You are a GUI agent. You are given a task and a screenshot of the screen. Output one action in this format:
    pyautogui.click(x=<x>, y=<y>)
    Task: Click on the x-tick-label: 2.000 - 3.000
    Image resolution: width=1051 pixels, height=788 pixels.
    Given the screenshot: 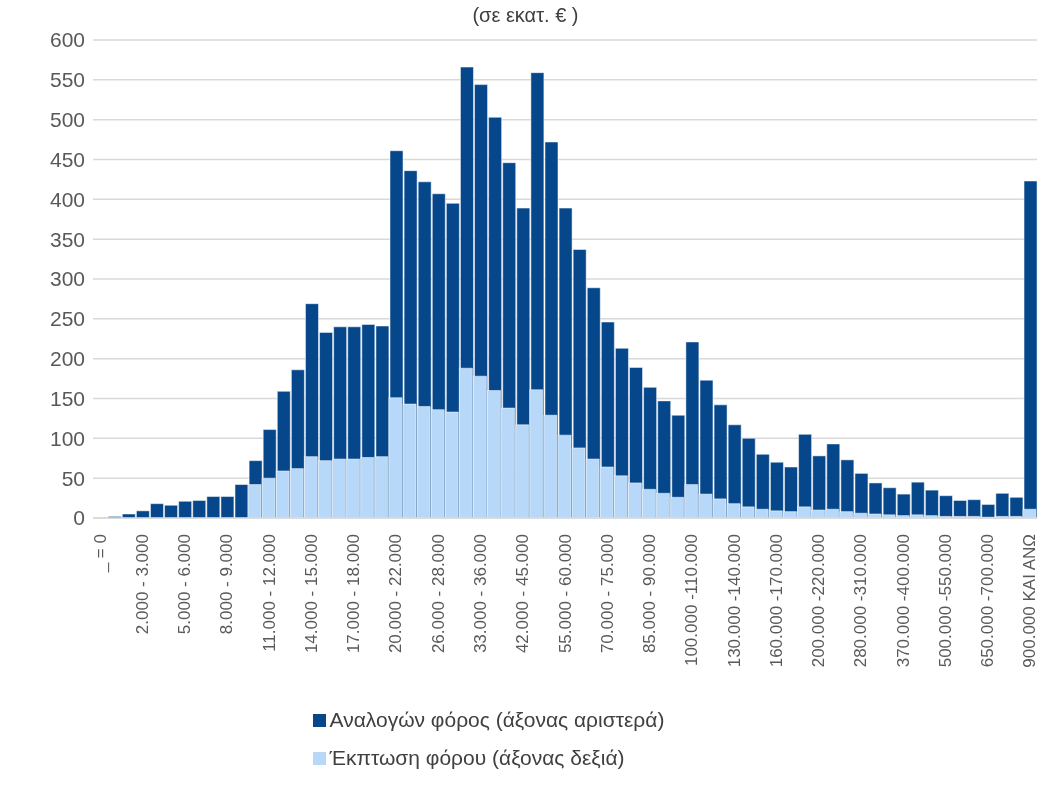 What is the action you would take?
    pyautogui.click(x=142, y=584)
    